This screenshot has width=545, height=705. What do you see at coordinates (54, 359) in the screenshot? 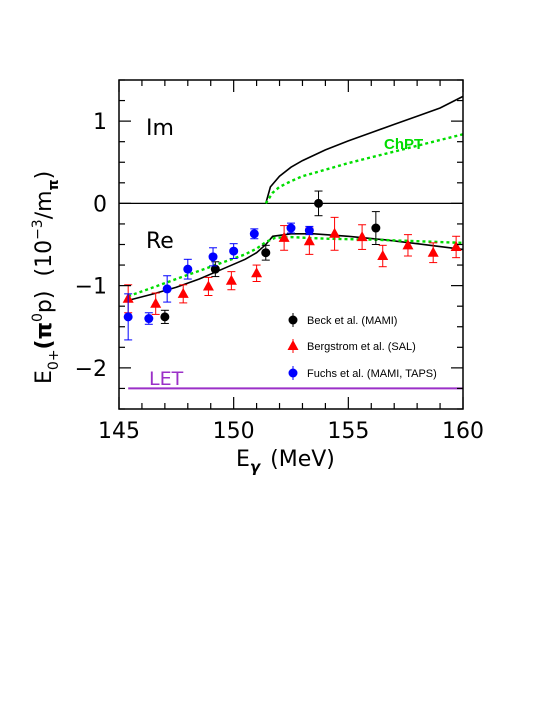
I see `y-axis-title-sub: 0+` at bounding box center [54, 359].